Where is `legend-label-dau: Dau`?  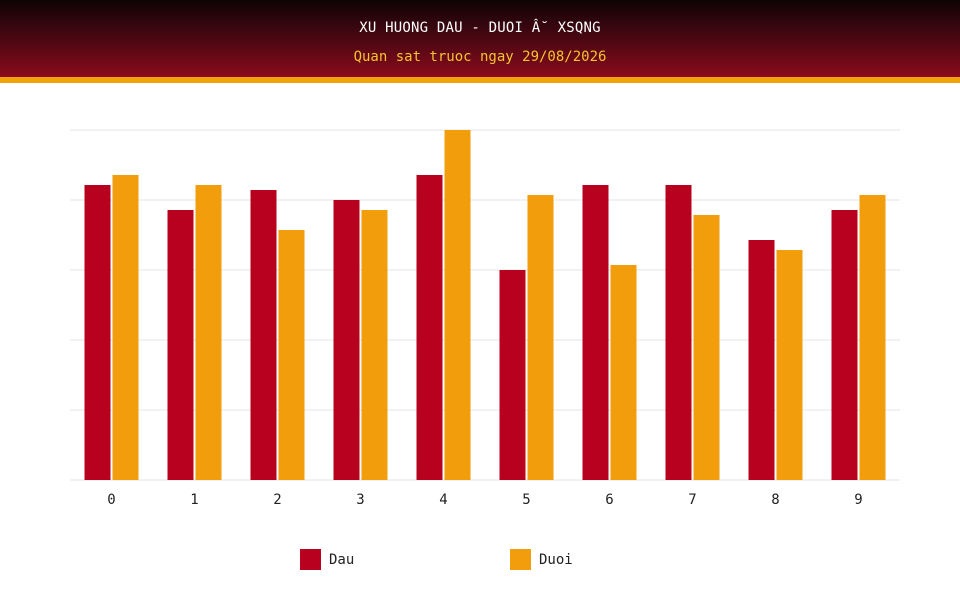 legend-label-dau: Dau is located at coordinates (342, 559).